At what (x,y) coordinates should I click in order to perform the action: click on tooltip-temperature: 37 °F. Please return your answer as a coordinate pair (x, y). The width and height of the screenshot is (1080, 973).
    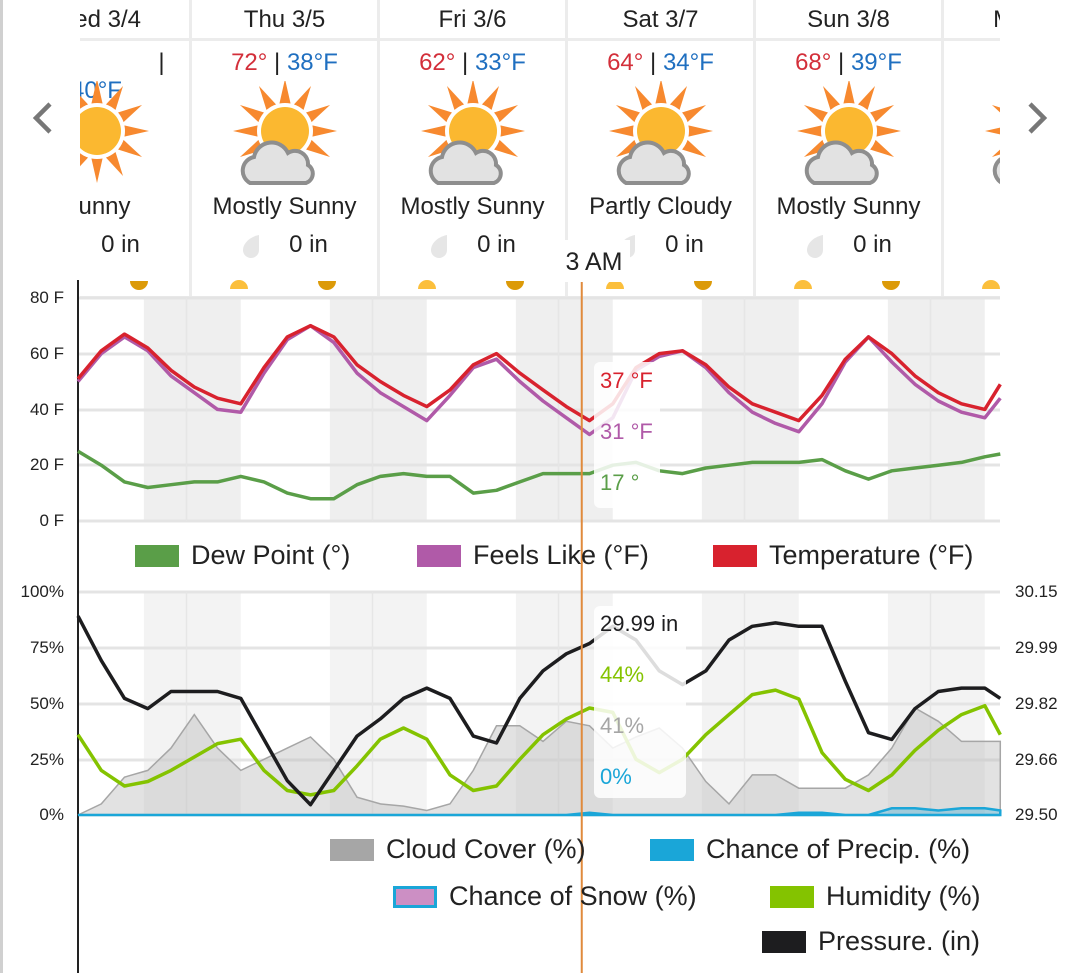
    Looking at the image, I should click on (626, 380).